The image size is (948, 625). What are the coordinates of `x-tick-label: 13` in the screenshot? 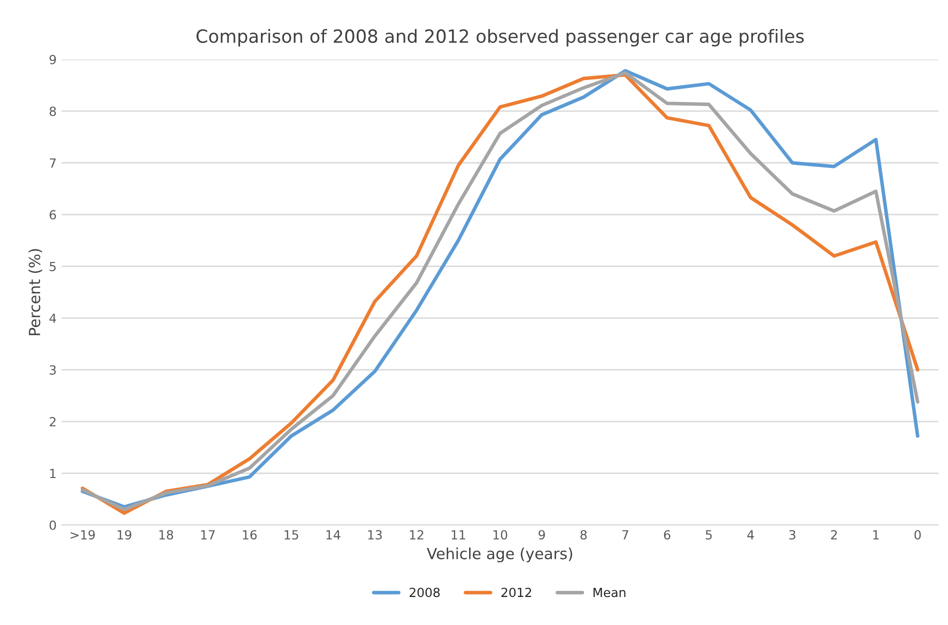 It's located at (375, 535).